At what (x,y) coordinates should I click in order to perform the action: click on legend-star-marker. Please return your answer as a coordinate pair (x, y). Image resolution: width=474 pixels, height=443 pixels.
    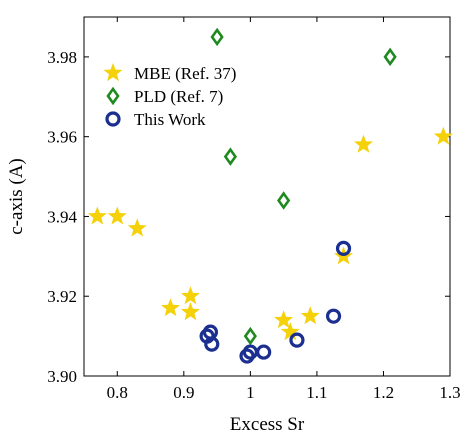
    Looking at the image, I should click on (113, 72).